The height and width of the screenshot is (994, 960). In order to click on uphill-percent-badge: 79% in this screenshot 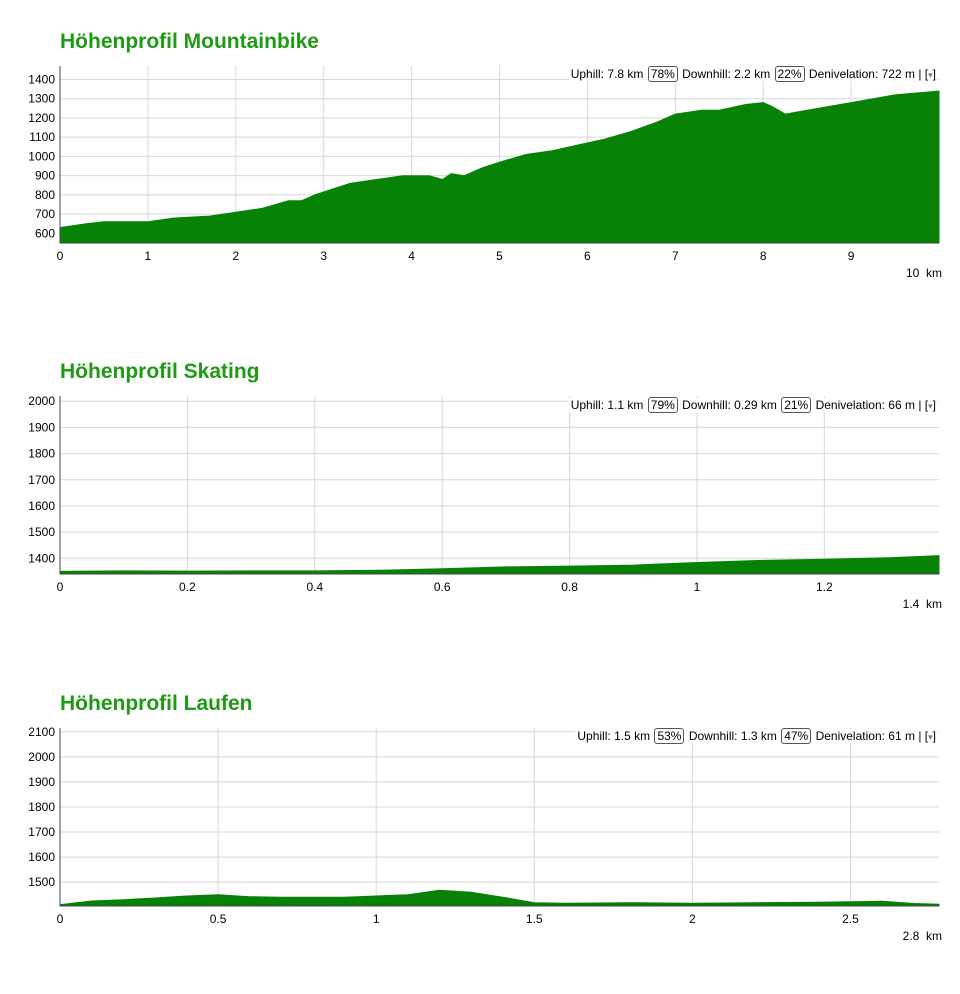, I will do `click(662, 405)`.